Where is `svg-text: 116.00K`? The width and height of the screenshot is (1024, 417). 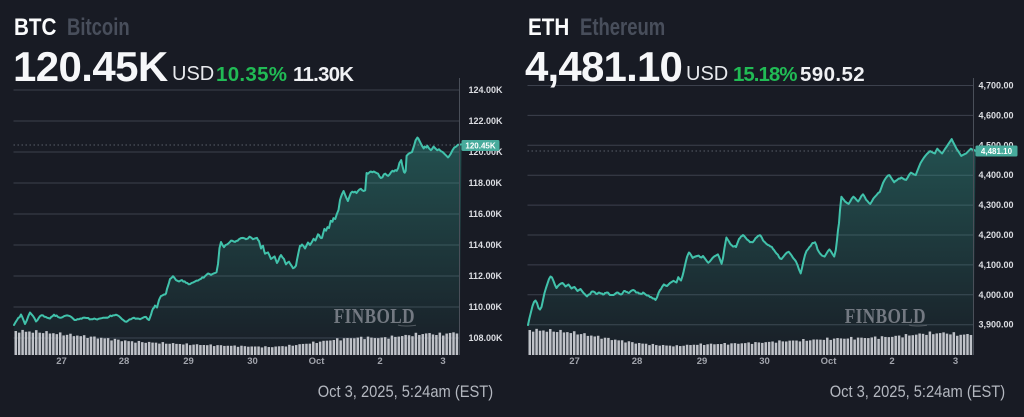
svg-text: 116.00K is located at coordinates (486, 214).